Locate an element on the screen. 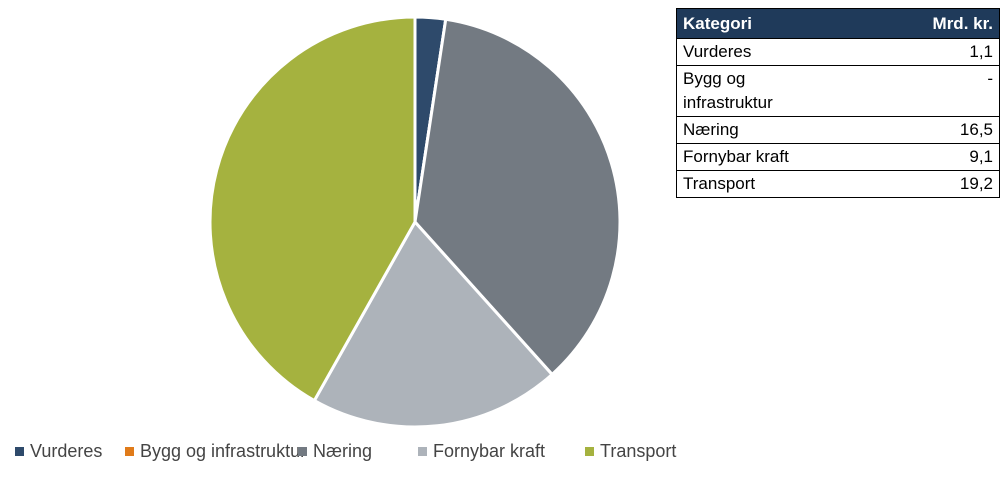 Image resolution: width=1005 pixels, height=492 pixels. table-cell: Bygg og infrastruktur is located at coordinates (751, 91).